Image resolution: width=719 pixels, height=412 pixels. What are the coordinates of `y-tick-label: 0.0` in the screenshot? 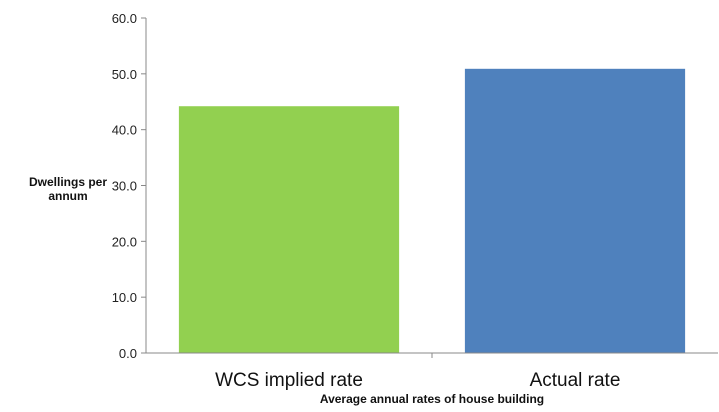 It's located at (128, 353).